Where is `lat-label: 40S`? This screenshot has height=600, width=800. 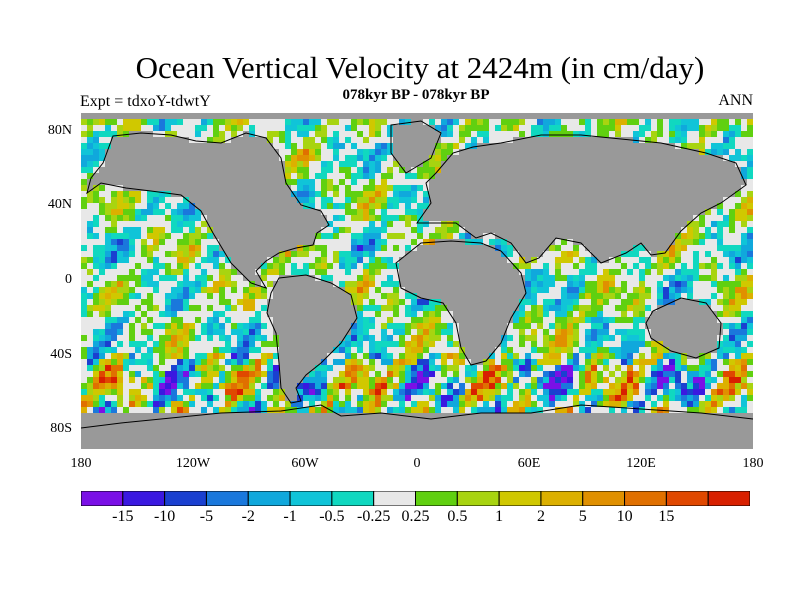
lat-label: 40S is located at coordinates (61, 354).